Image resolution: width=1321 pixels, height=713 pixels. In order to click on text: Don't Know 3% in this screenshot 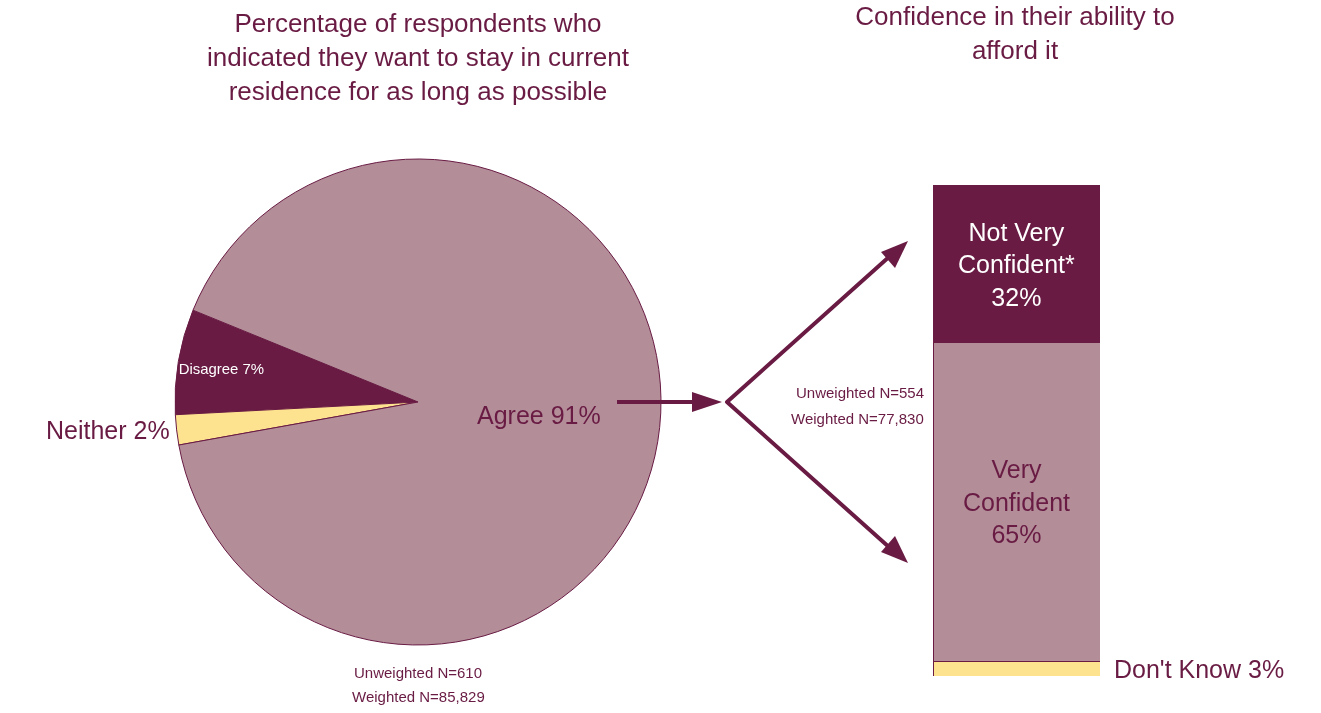, I will do `click(1199, 669)`.